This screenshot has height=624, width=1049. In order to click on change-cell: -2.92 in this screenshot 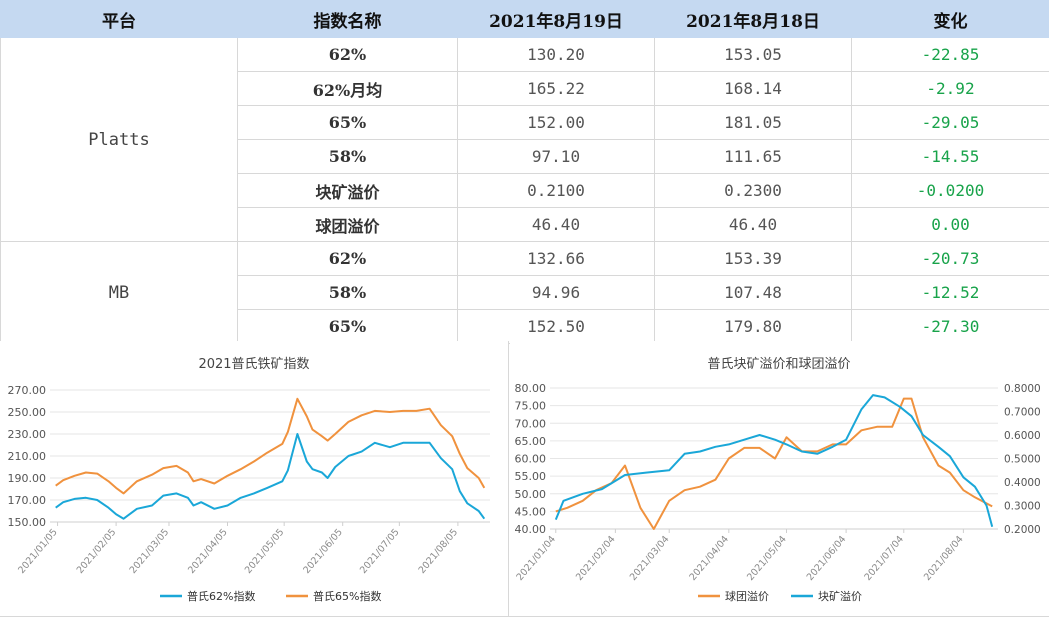, I will do `click(950, 88)`.